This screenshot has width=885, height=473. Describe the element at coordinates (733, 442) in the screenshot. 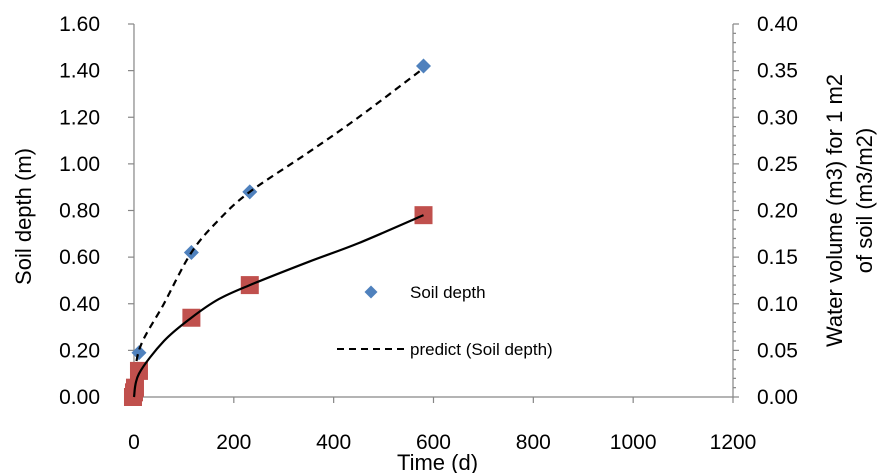

I see `x-tick-label: 1200` at that location.